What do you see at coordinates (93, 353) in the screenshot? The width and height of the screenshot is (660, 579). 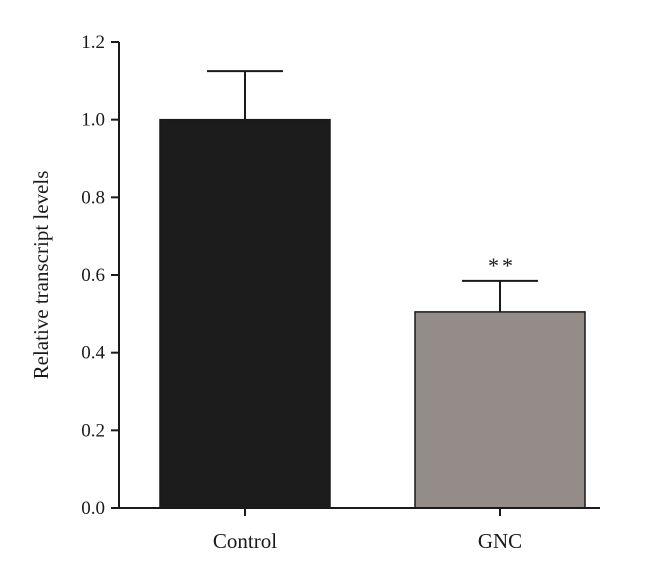 I see `y-tick-label: 0.4` at bounding box center [93, 353].